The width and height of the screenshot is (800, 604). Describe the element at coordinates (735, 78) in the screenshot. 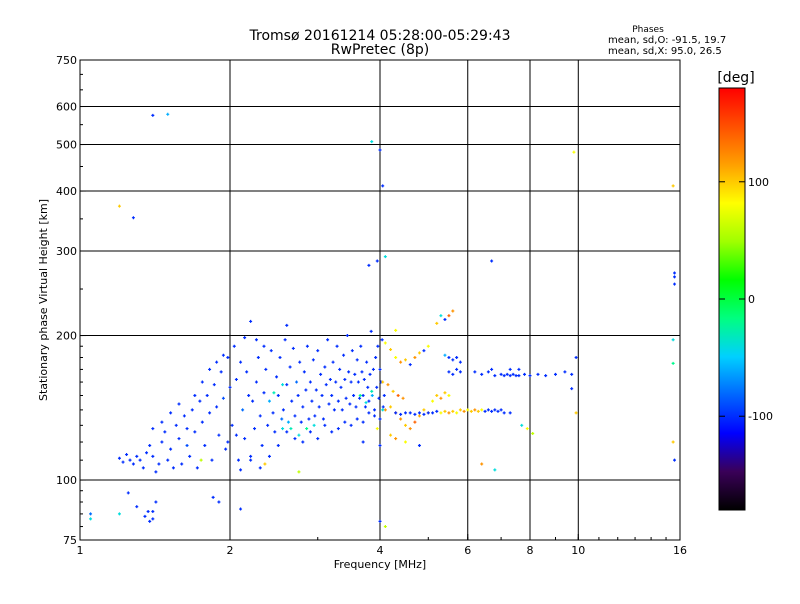

I see `colorbar-label: [deg]` at that location.